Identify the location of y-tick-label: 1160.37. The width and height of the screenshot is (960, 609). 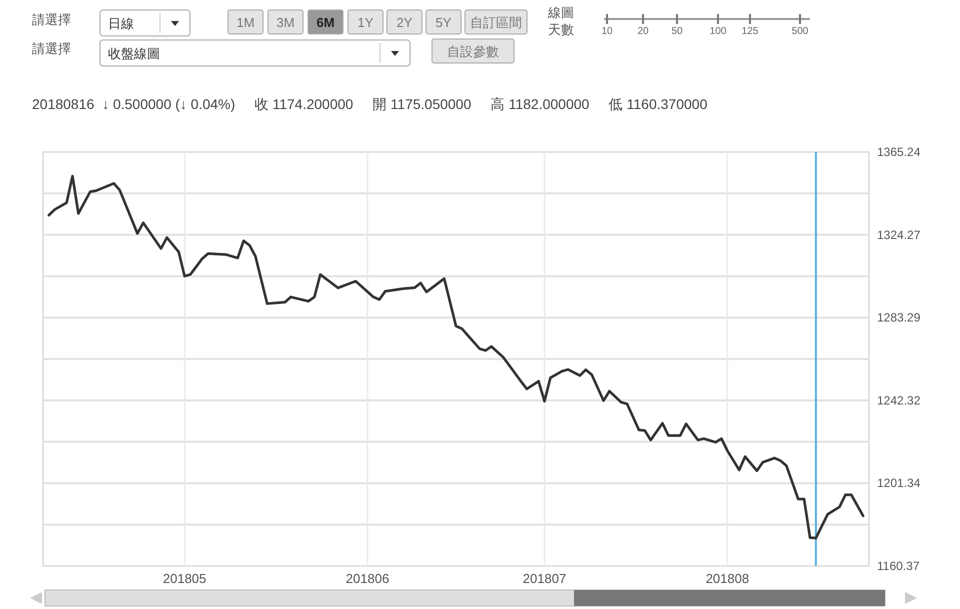
(898, 566).